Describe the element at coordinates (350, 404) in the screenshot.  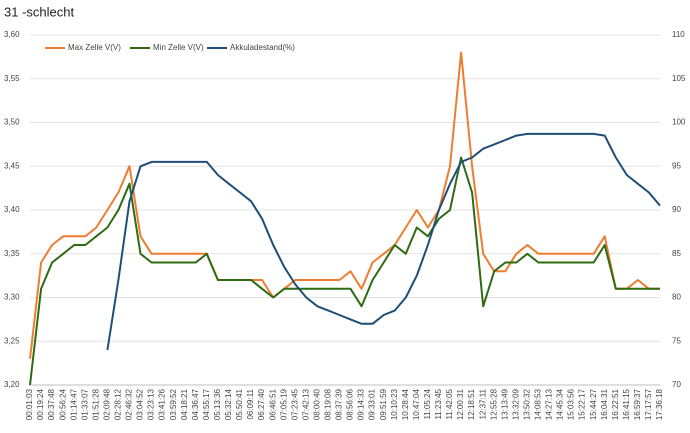
I see `x-tick-label: 08:56:06` at that location.